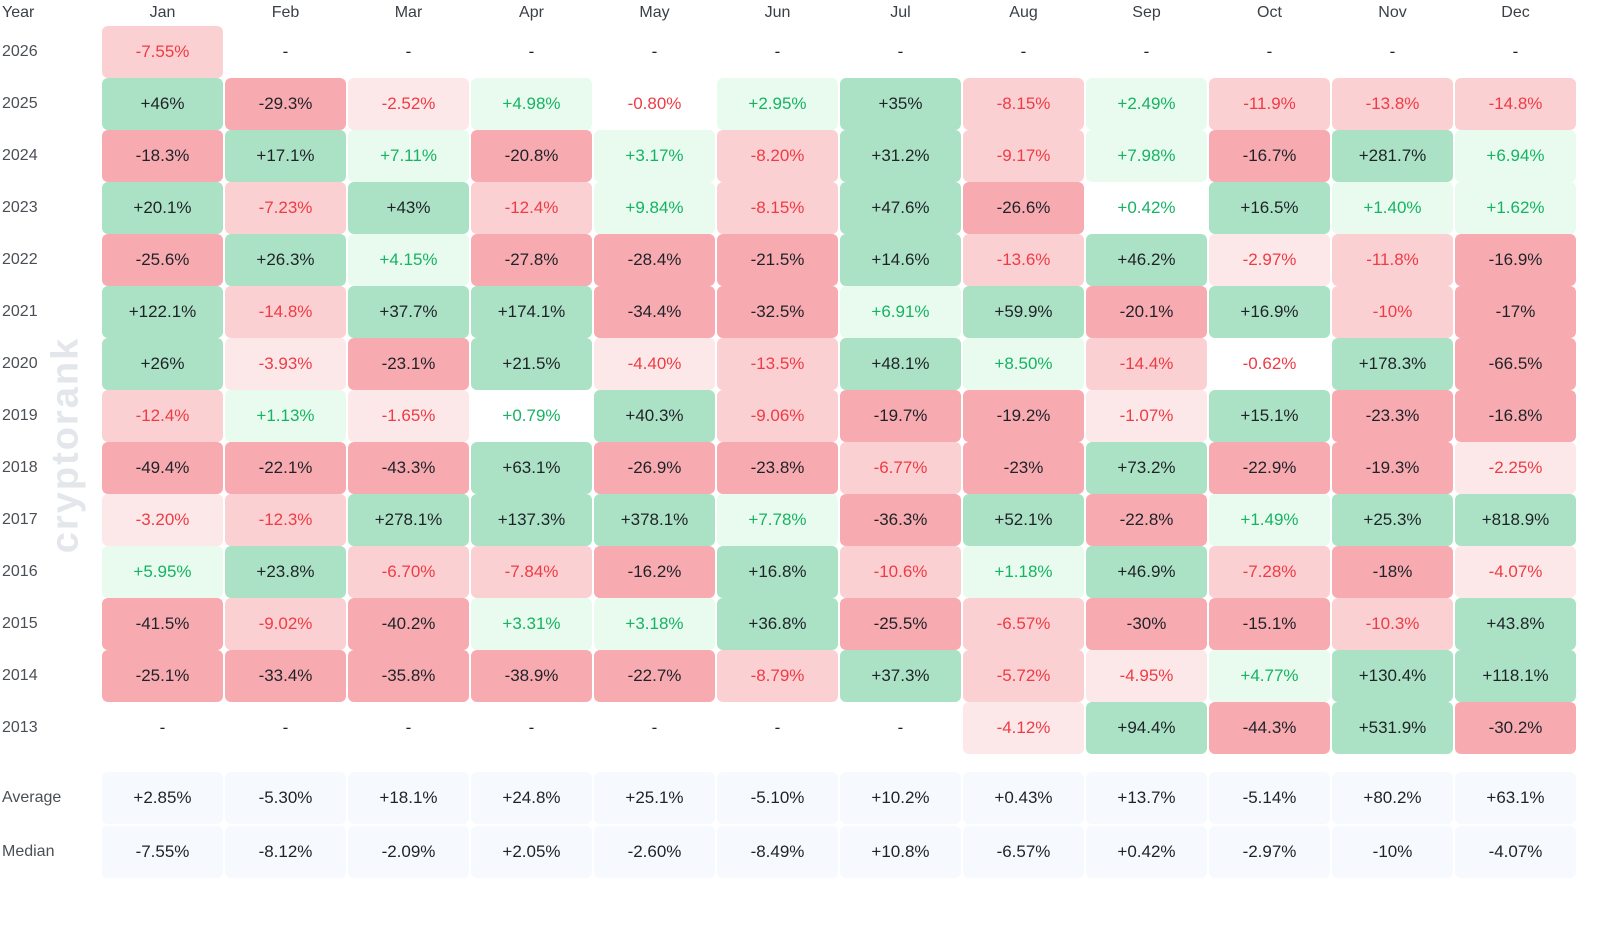 The image size is (1600, 943). I want to click on heatmap-cell-2014-oct: +4.77%, so click(1269, 676).